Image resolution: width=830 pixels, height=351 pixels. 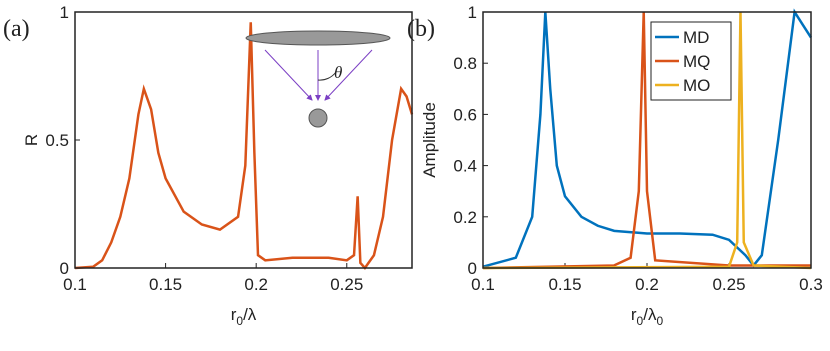 I want to click on plate, so click(x=318, y=38).